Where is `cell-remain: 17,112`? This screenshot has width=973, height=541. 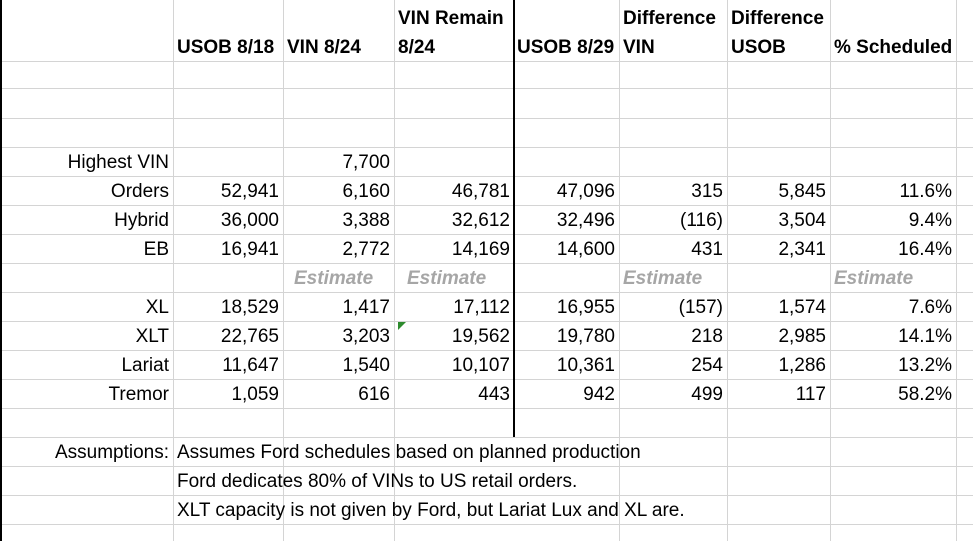 cell-remain: 17,112 is located at coordinates (481, 307).